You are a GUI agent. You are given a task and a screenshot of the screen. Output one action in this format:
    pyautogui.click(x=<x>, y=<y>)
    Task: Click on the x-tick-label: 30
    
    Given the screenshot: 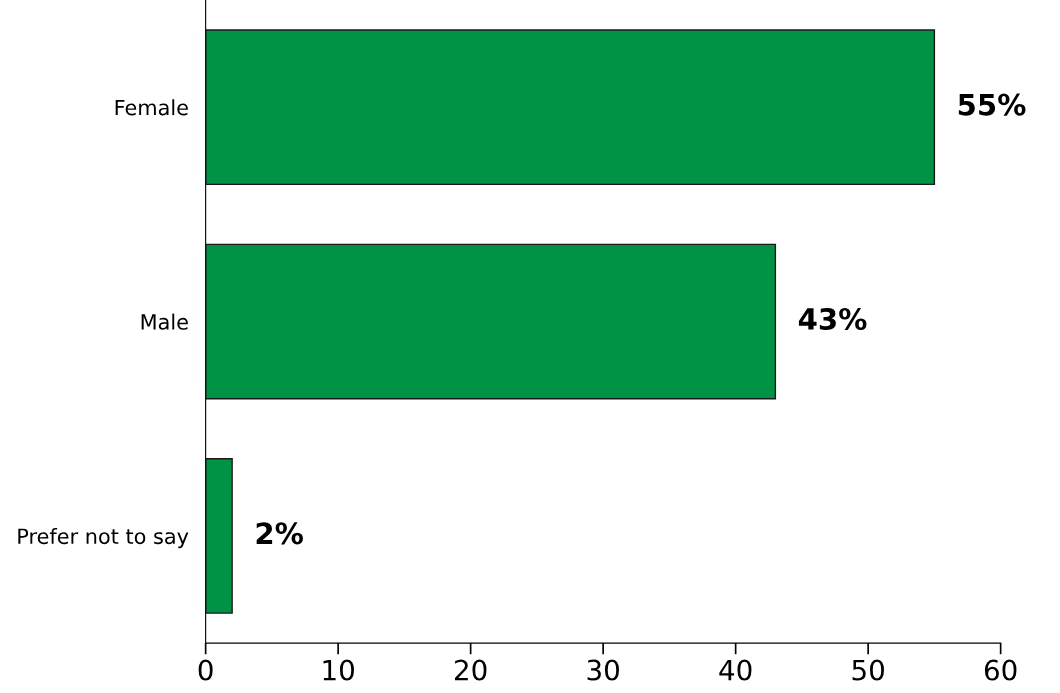 What is the action you would take?
    pyautogui.click(x=603, y=670)
    